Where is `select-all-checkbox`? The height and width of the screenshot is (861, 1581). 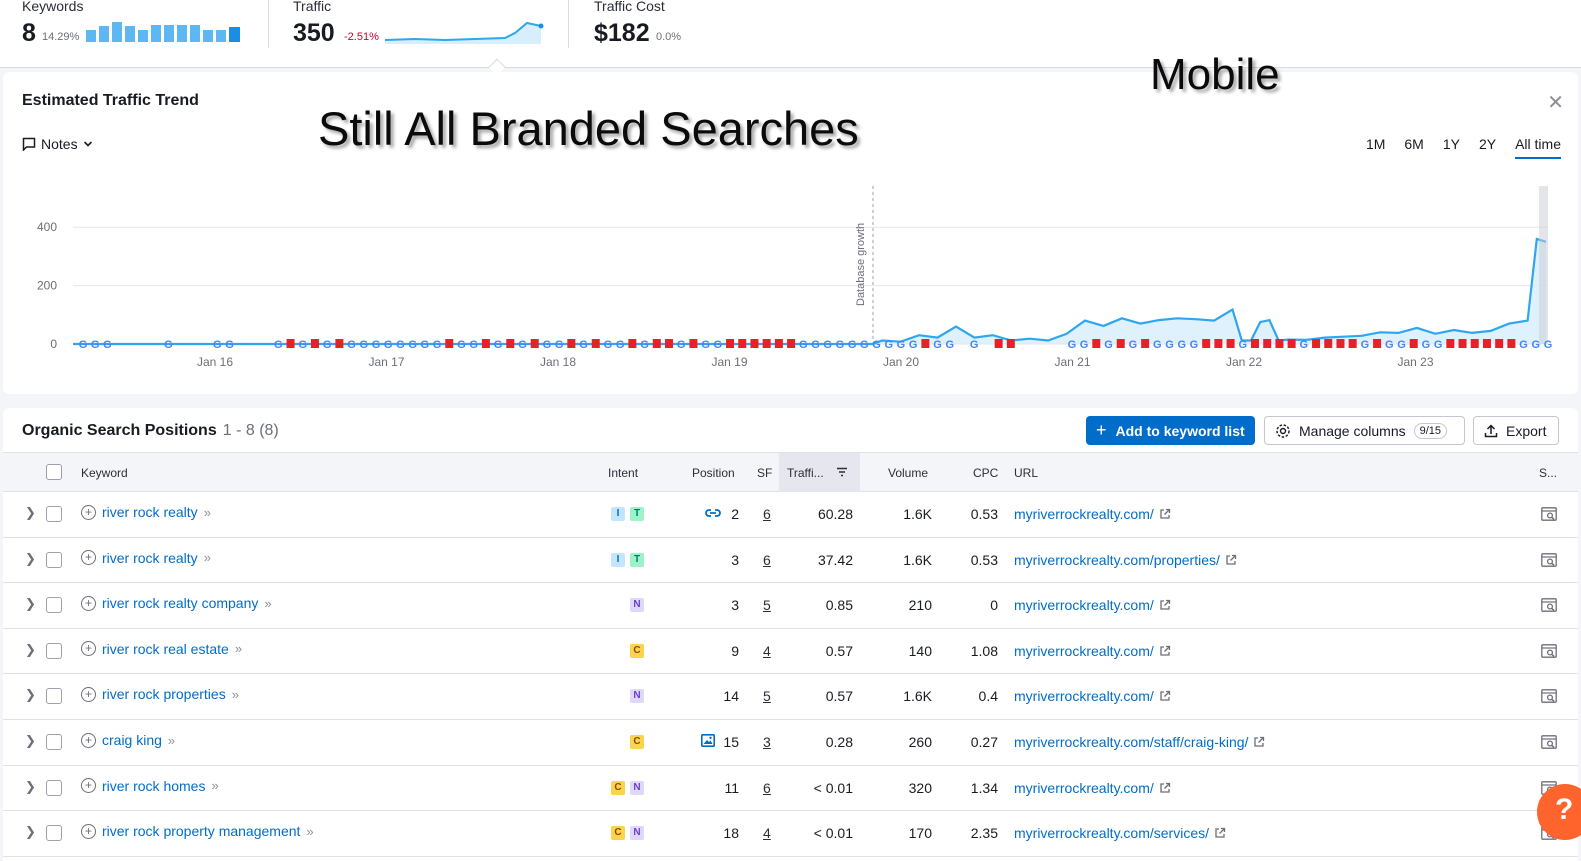
select-all-checkbox is located at coordinates (54, 472).